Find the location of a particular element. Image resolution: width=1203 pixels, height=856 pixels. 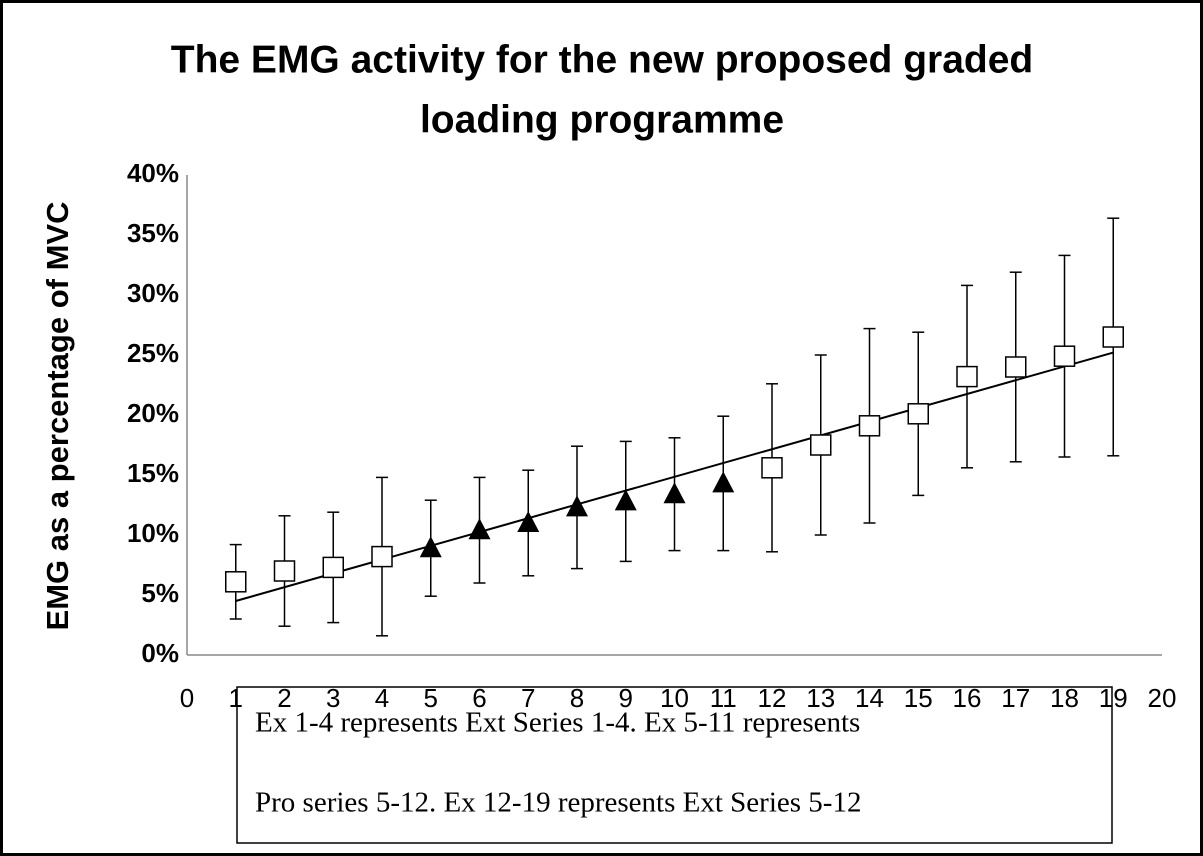

x-tick-label: 12 is located at coordinates (772, 698).